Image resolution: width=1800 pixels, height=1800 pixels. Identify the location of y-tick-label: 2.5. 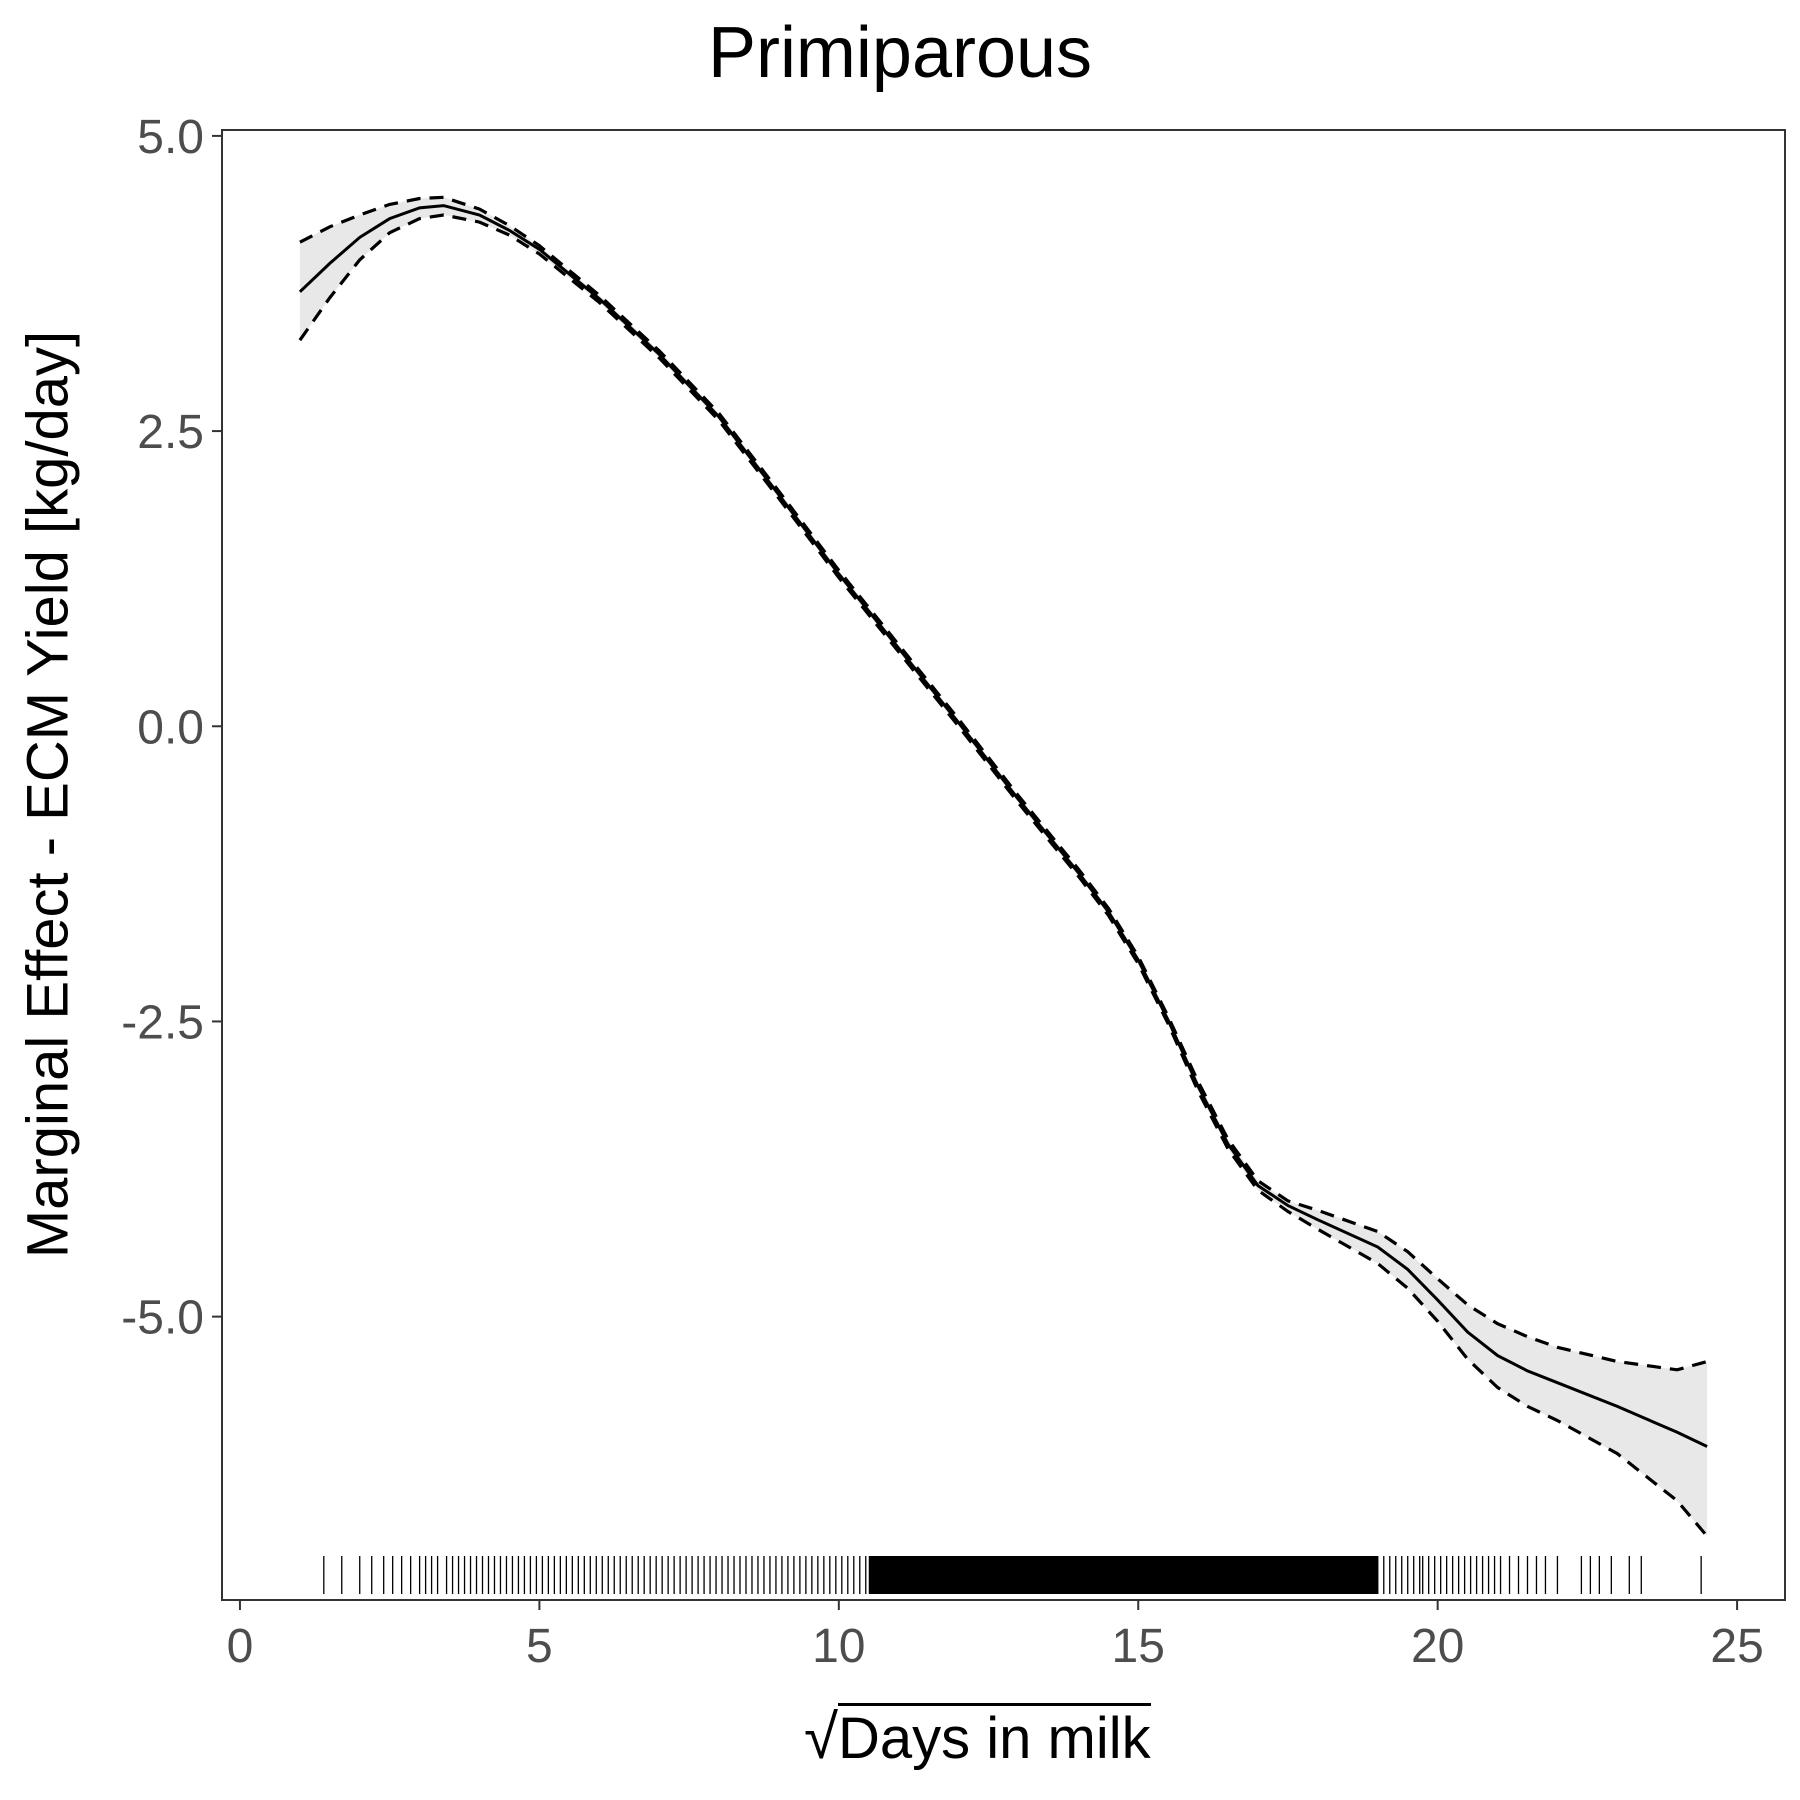
(170, 432).